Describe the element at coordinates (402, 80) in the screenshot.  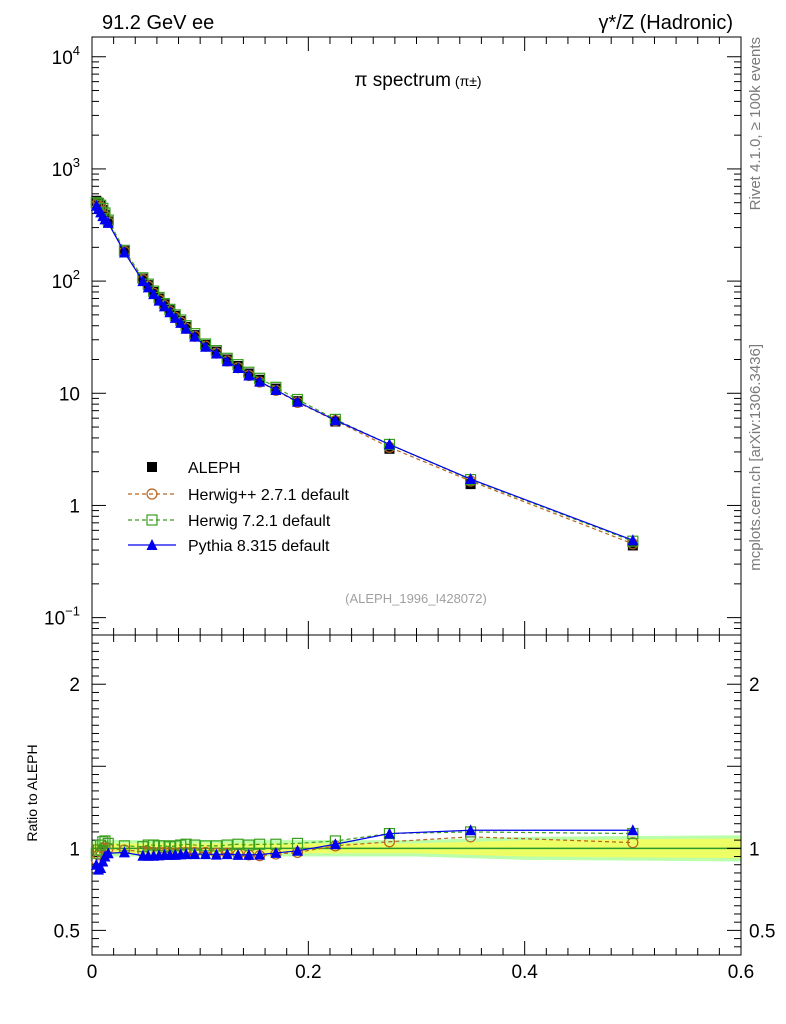
I see `plot-title-text: π spectrum` at that location.